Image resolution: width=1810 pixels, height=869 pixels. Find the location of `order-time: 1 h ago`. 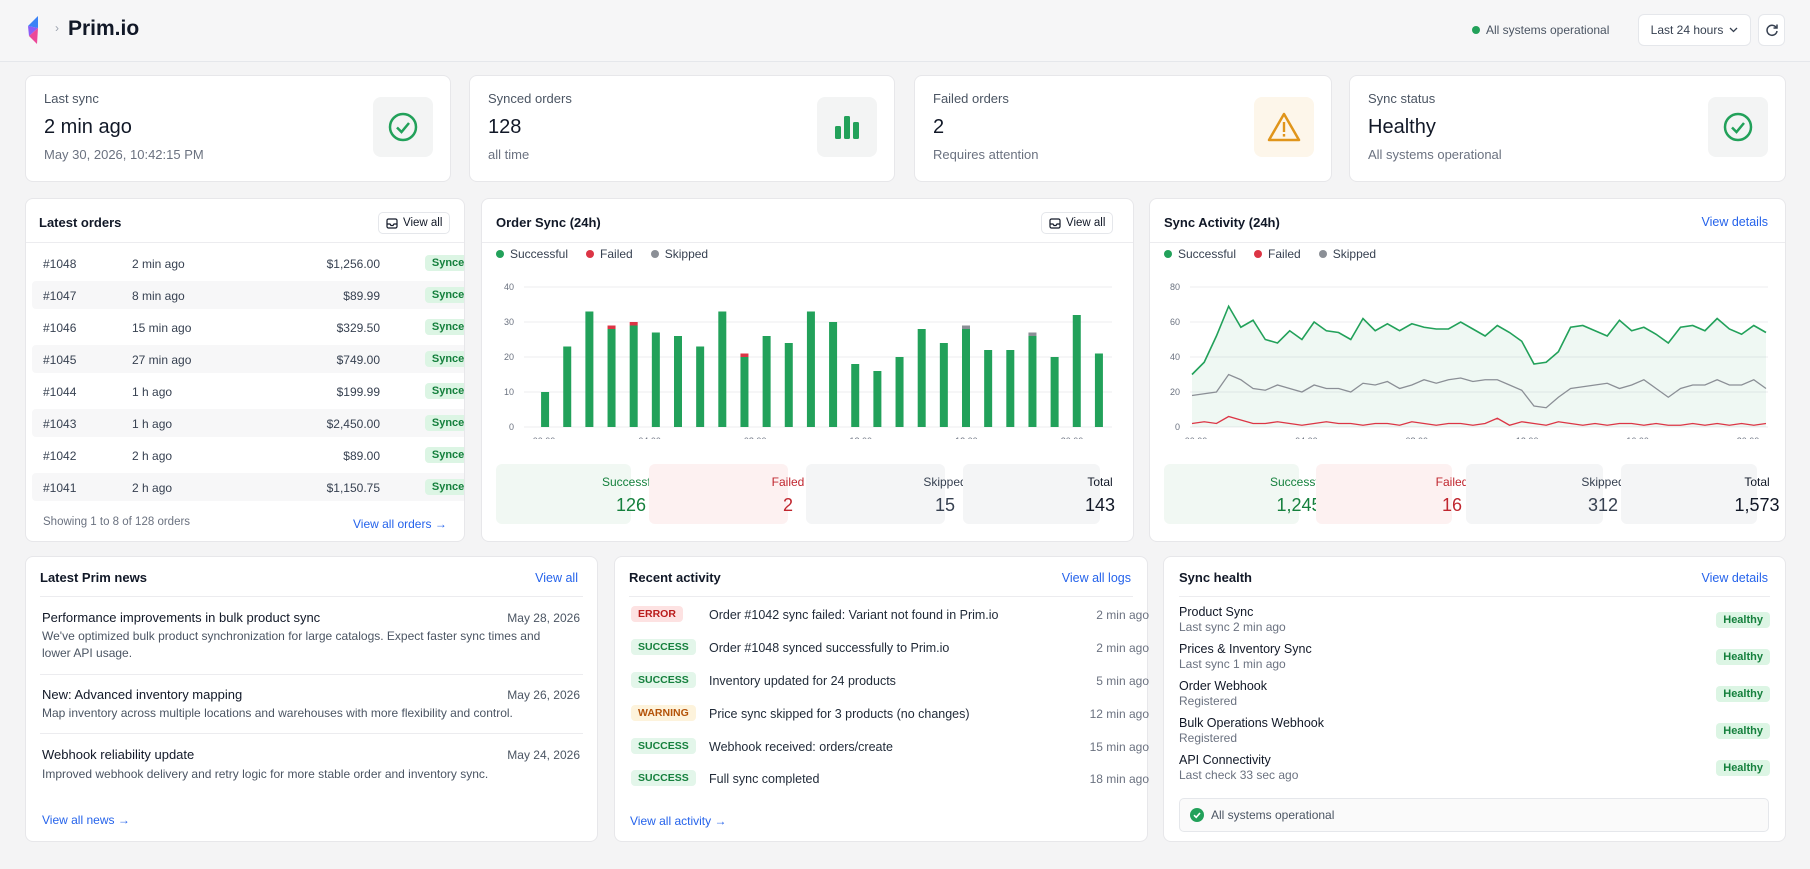

order-time: 1 h ago is located at coordinates (152, 424).